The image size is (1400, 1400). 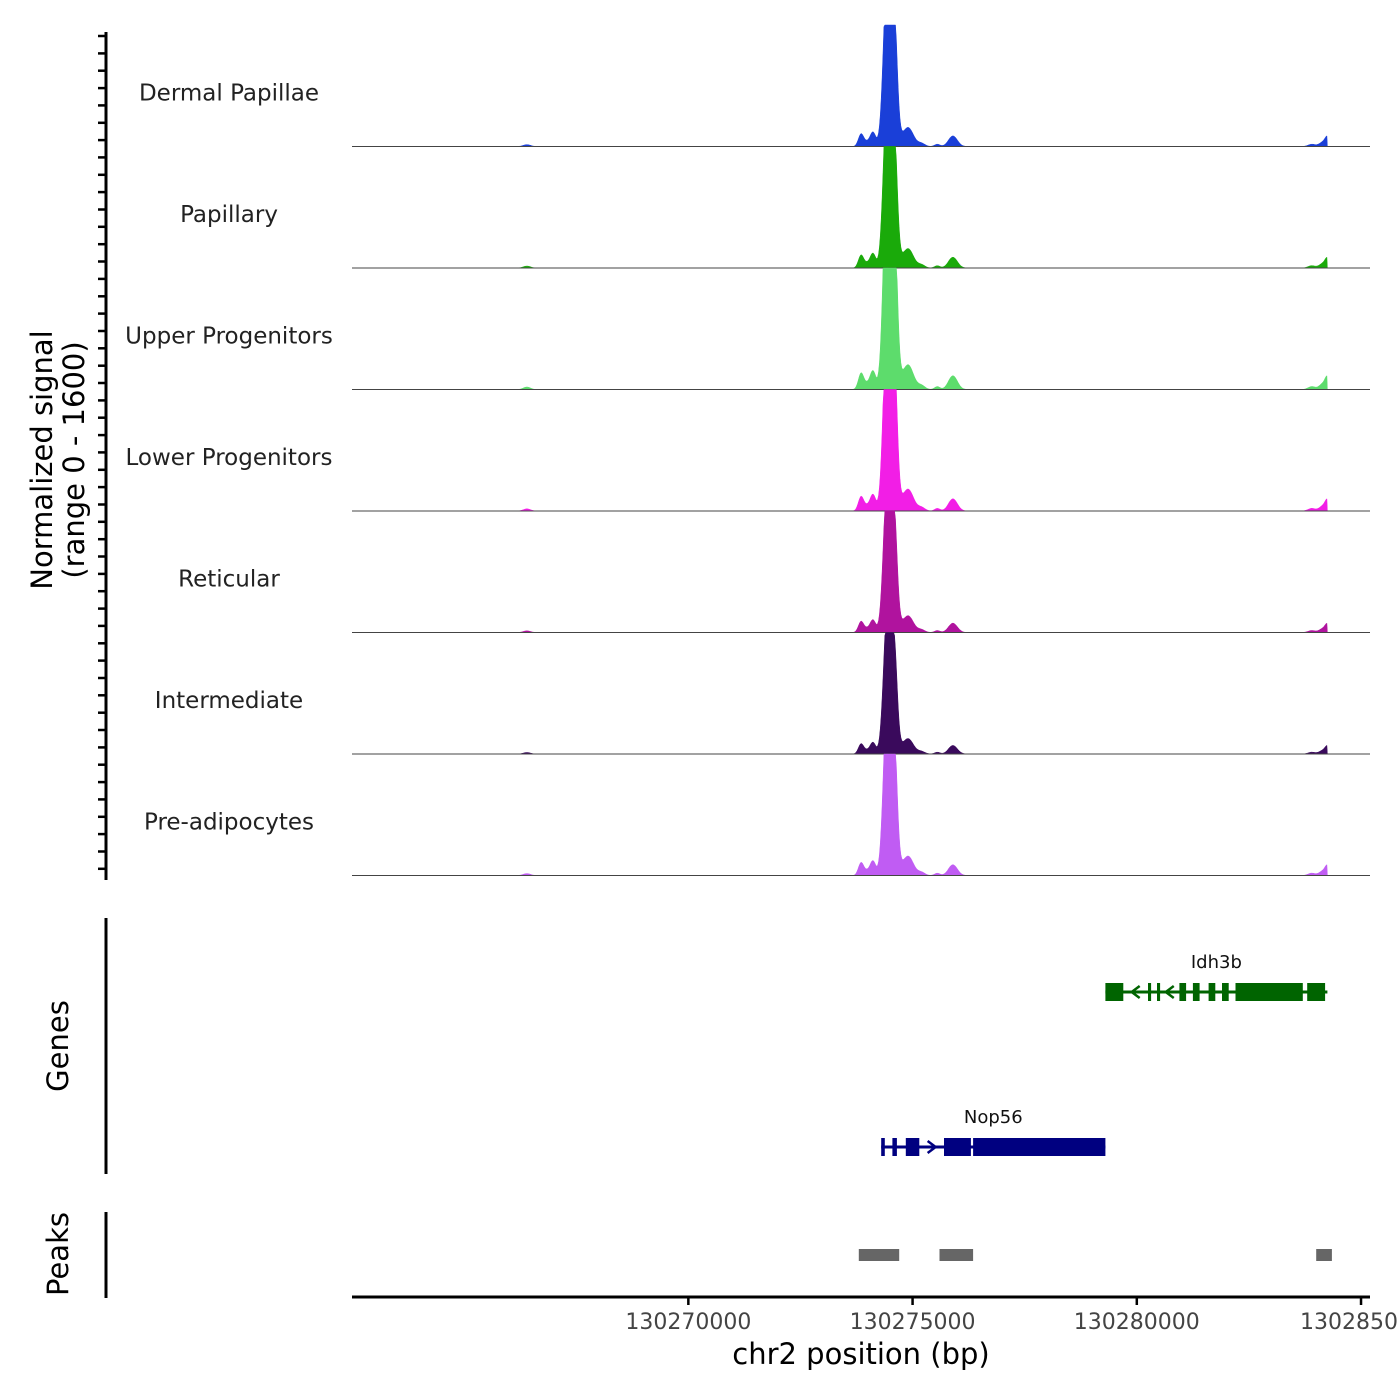 I want to click on coverage-track-label: Lower Progenitors, so click(x=229, y=458).